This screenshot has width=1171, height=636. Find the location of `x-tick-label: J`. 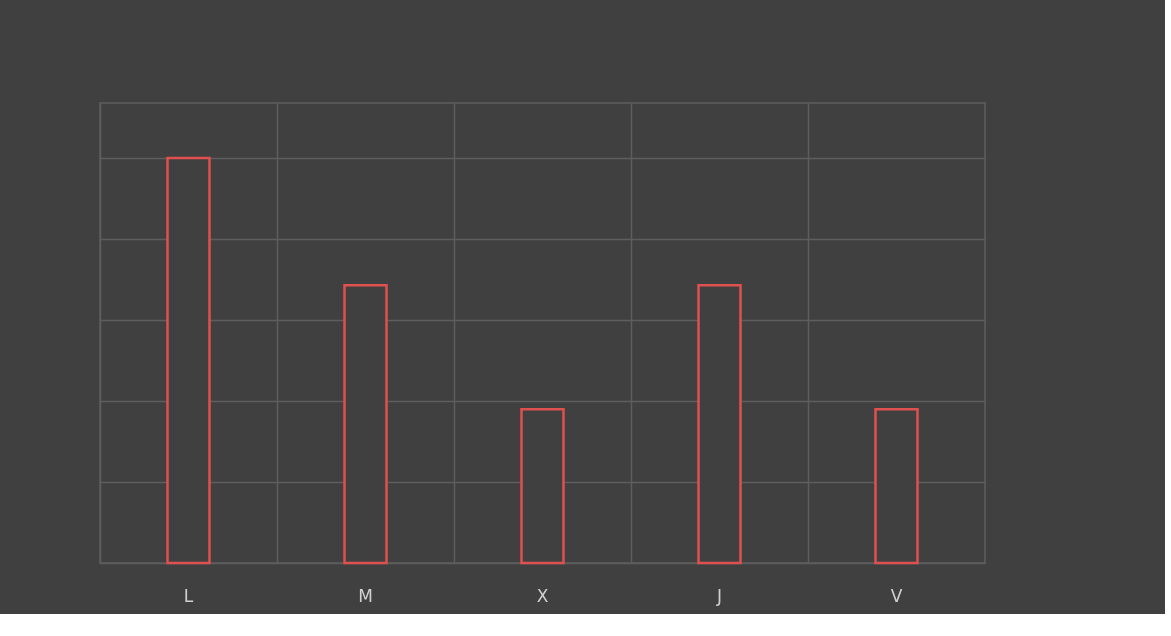

x-tick-label: J is located at coordinates (719, 595).